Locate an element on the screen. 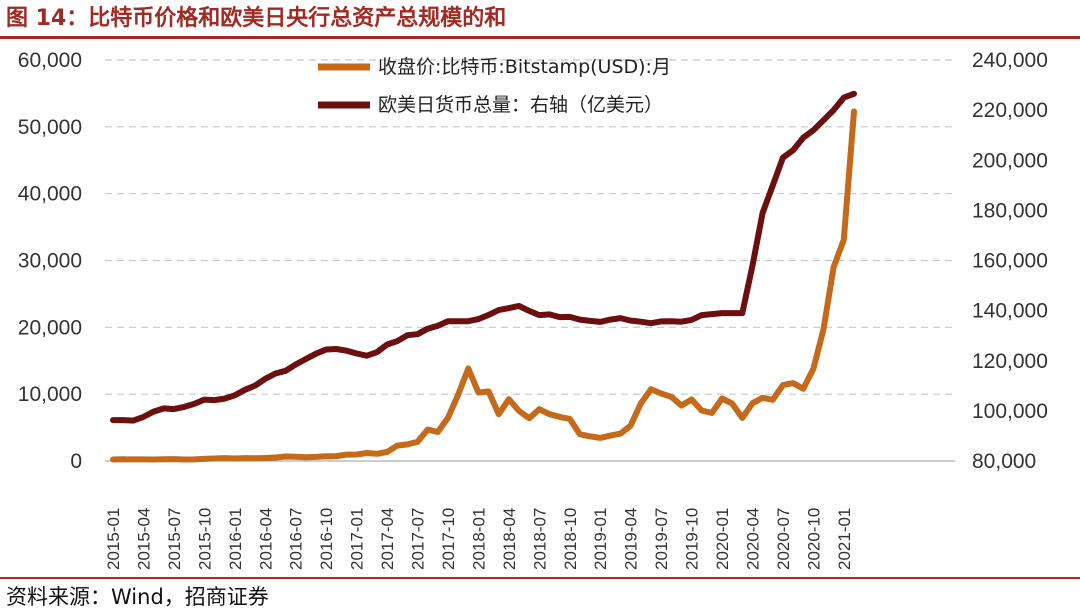 This screenshot has height=615, width=1080. x-tick-label: 2015-04 is located at coordinates (143, 539).